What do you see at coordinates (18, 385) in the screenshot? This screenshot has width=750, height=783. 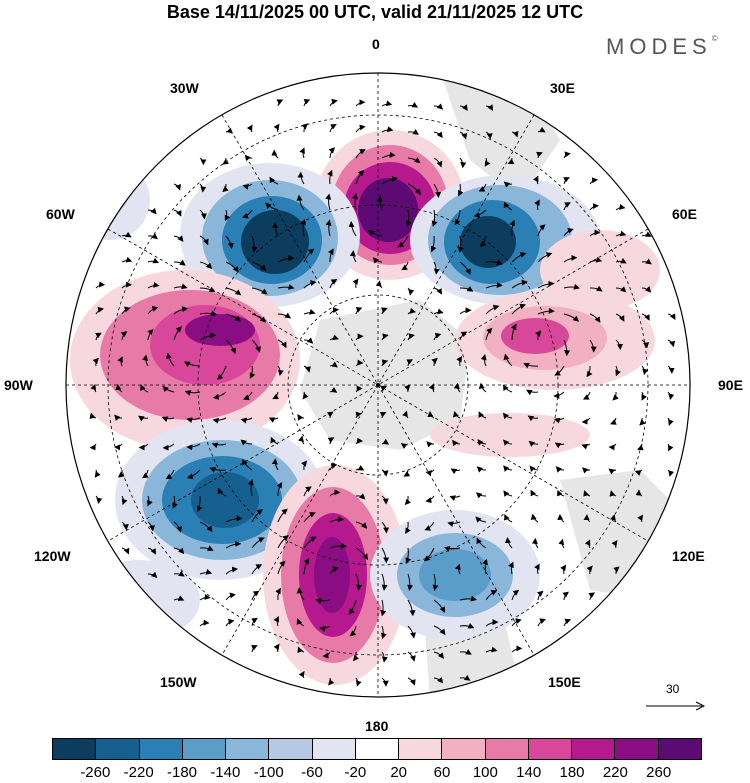 I see `lon-label-90w: 90W` at bounding box center [18, 385].